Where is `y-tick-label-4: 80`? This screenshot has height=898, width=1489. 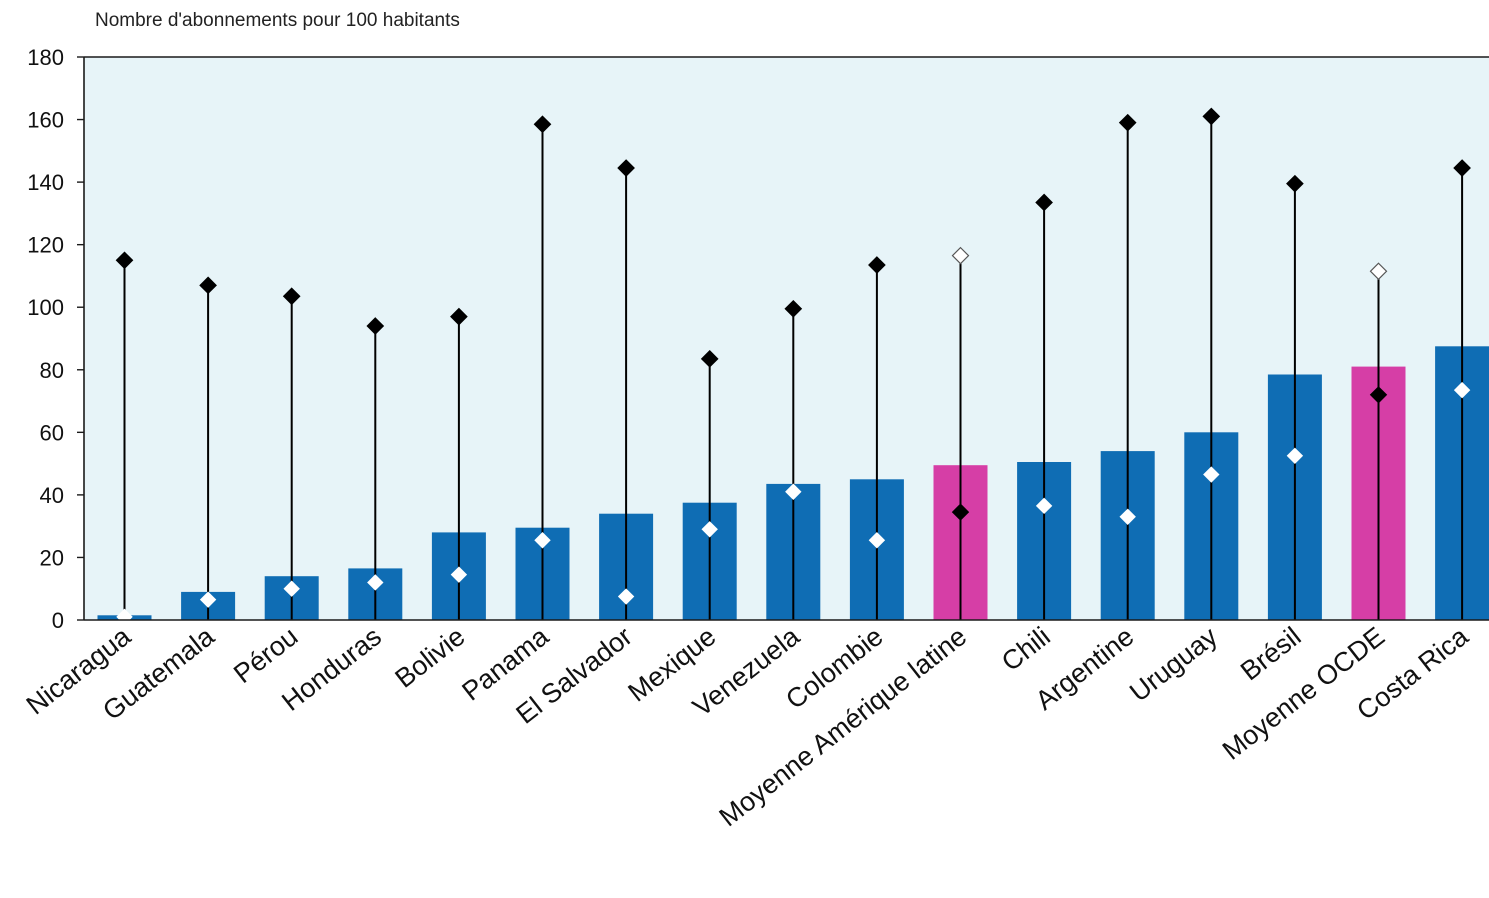 y-tick-label-4: 80 is located at coordinates (52, 370).